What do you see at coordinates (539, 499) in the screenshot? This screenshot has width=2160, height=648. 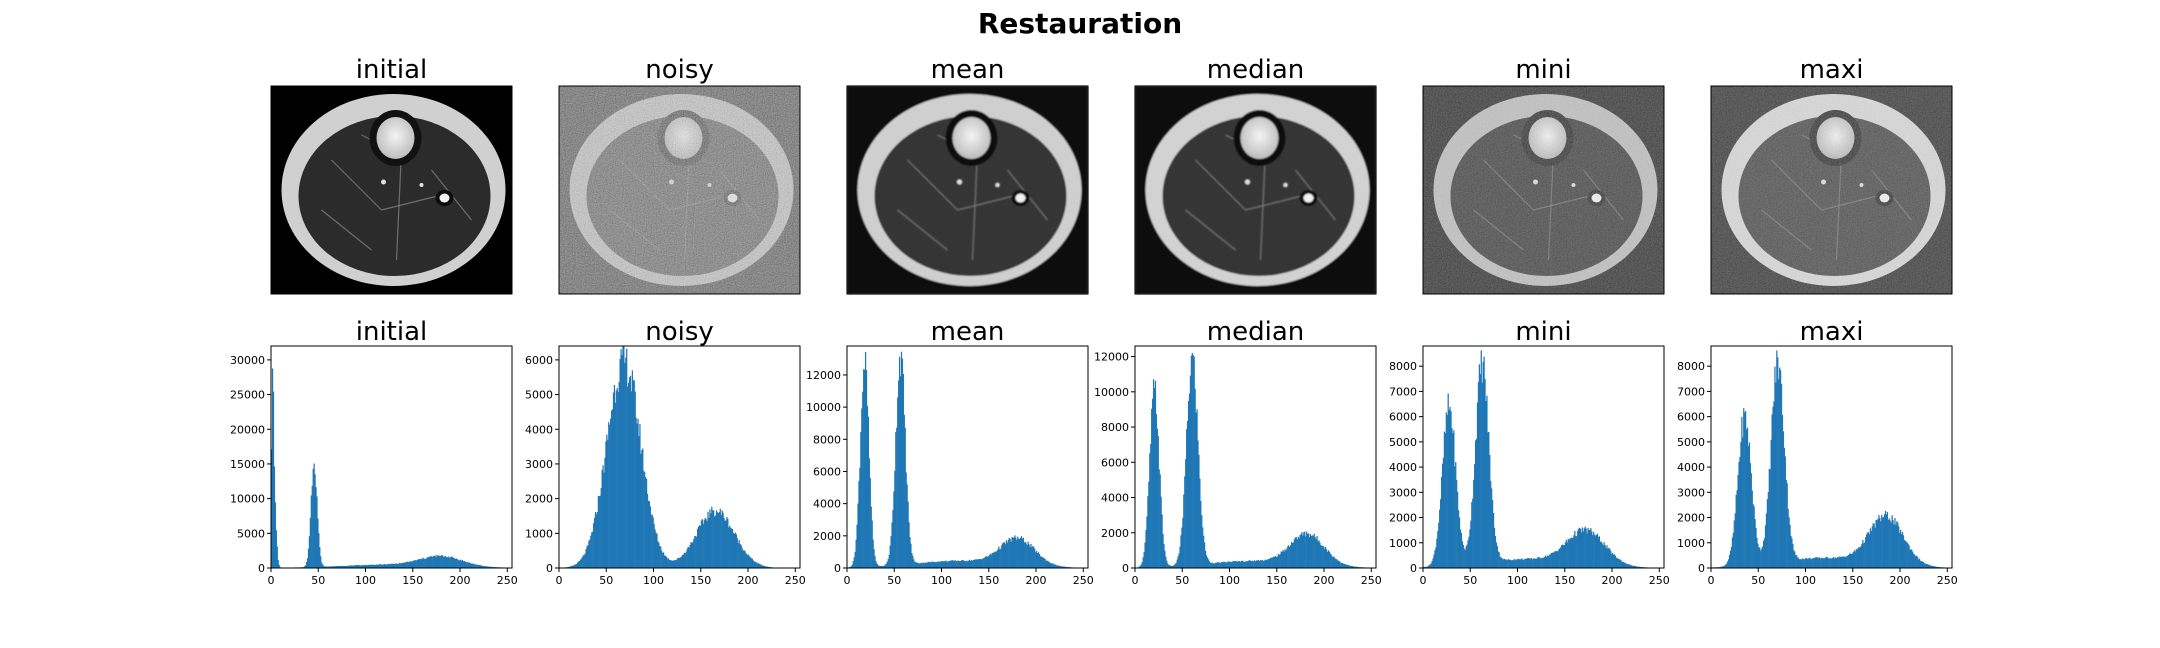 I see `y-tick-label: 2000` at bounding box center [539, 499].